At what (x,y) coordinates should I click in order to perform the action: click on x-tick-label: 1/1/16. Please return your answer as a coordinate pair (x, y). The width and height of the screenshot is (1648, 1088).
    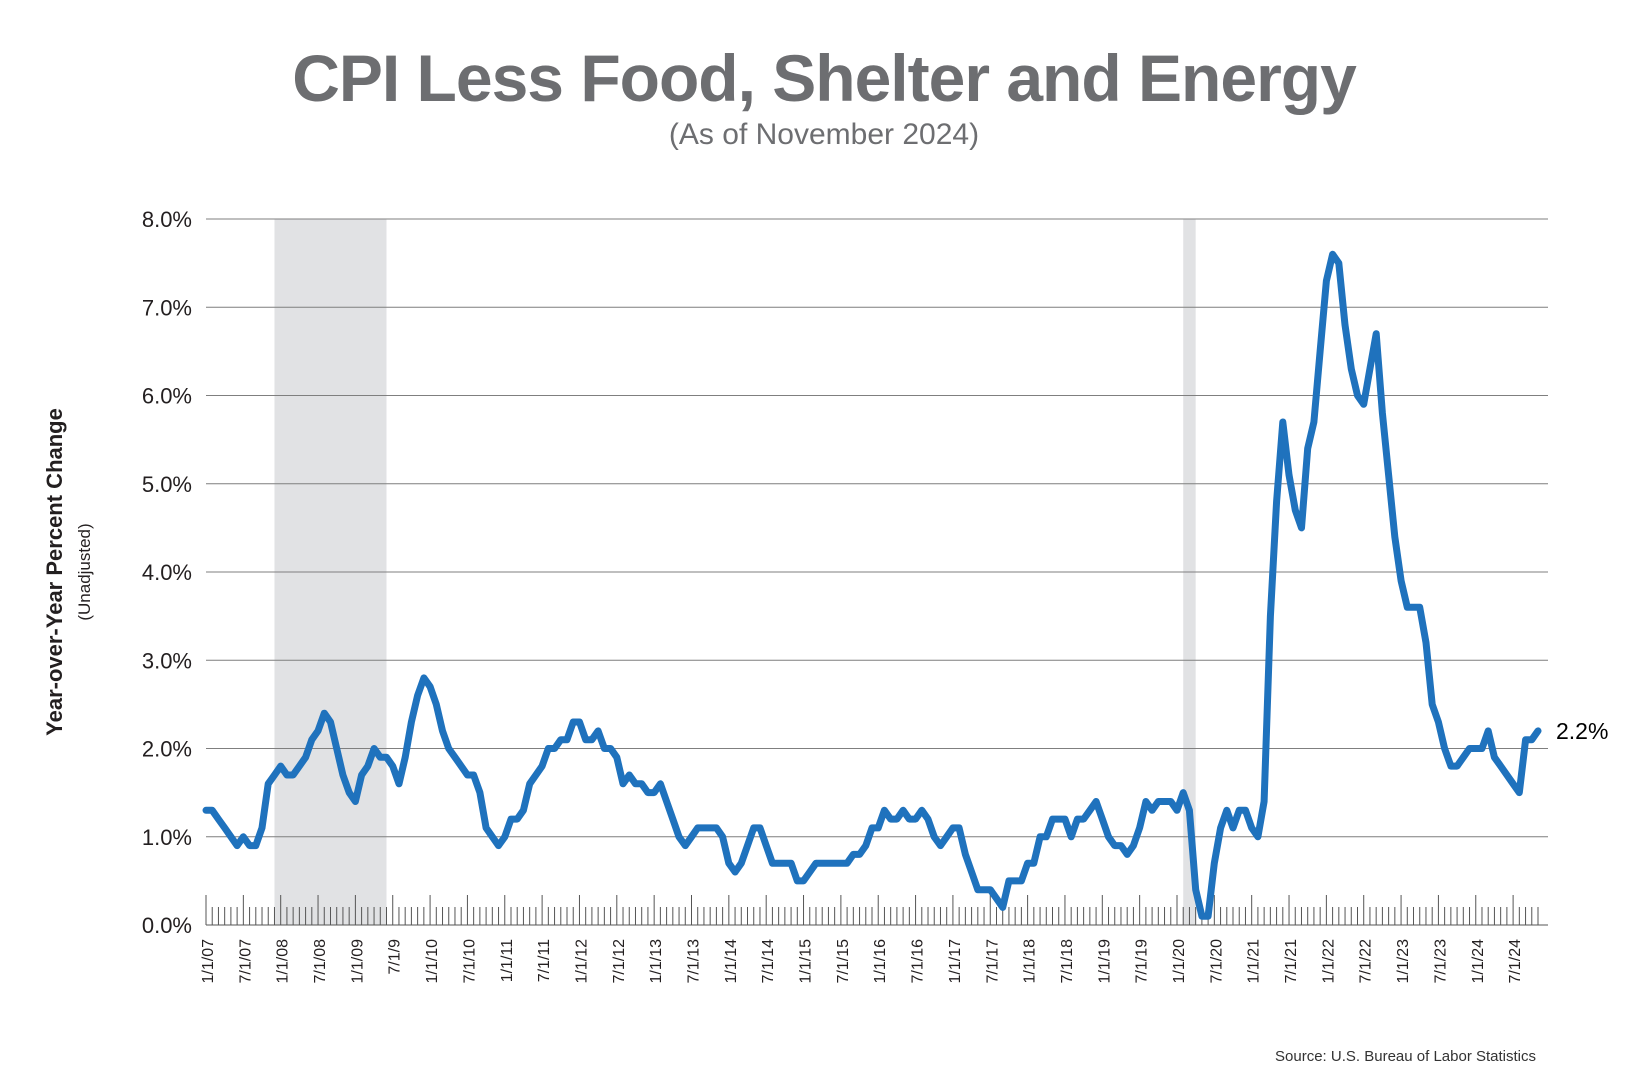
    Looking at the image, I should click on (880, 961).